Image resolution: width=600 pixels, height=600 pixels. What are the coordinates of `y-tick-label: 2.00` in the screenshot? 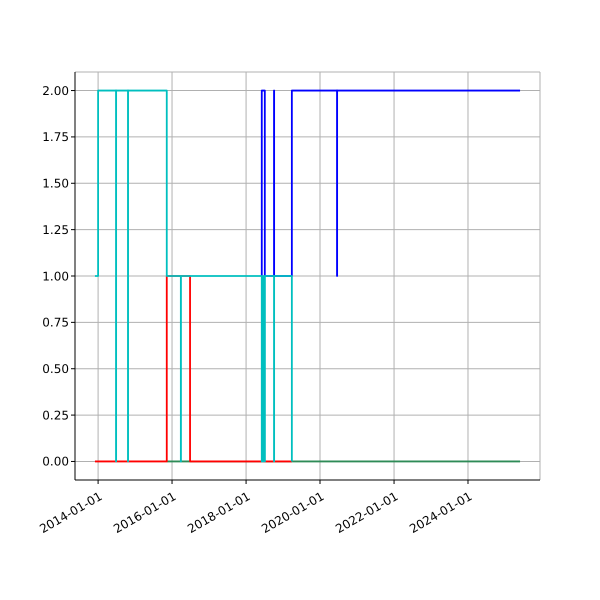 It's located at (55, 91).